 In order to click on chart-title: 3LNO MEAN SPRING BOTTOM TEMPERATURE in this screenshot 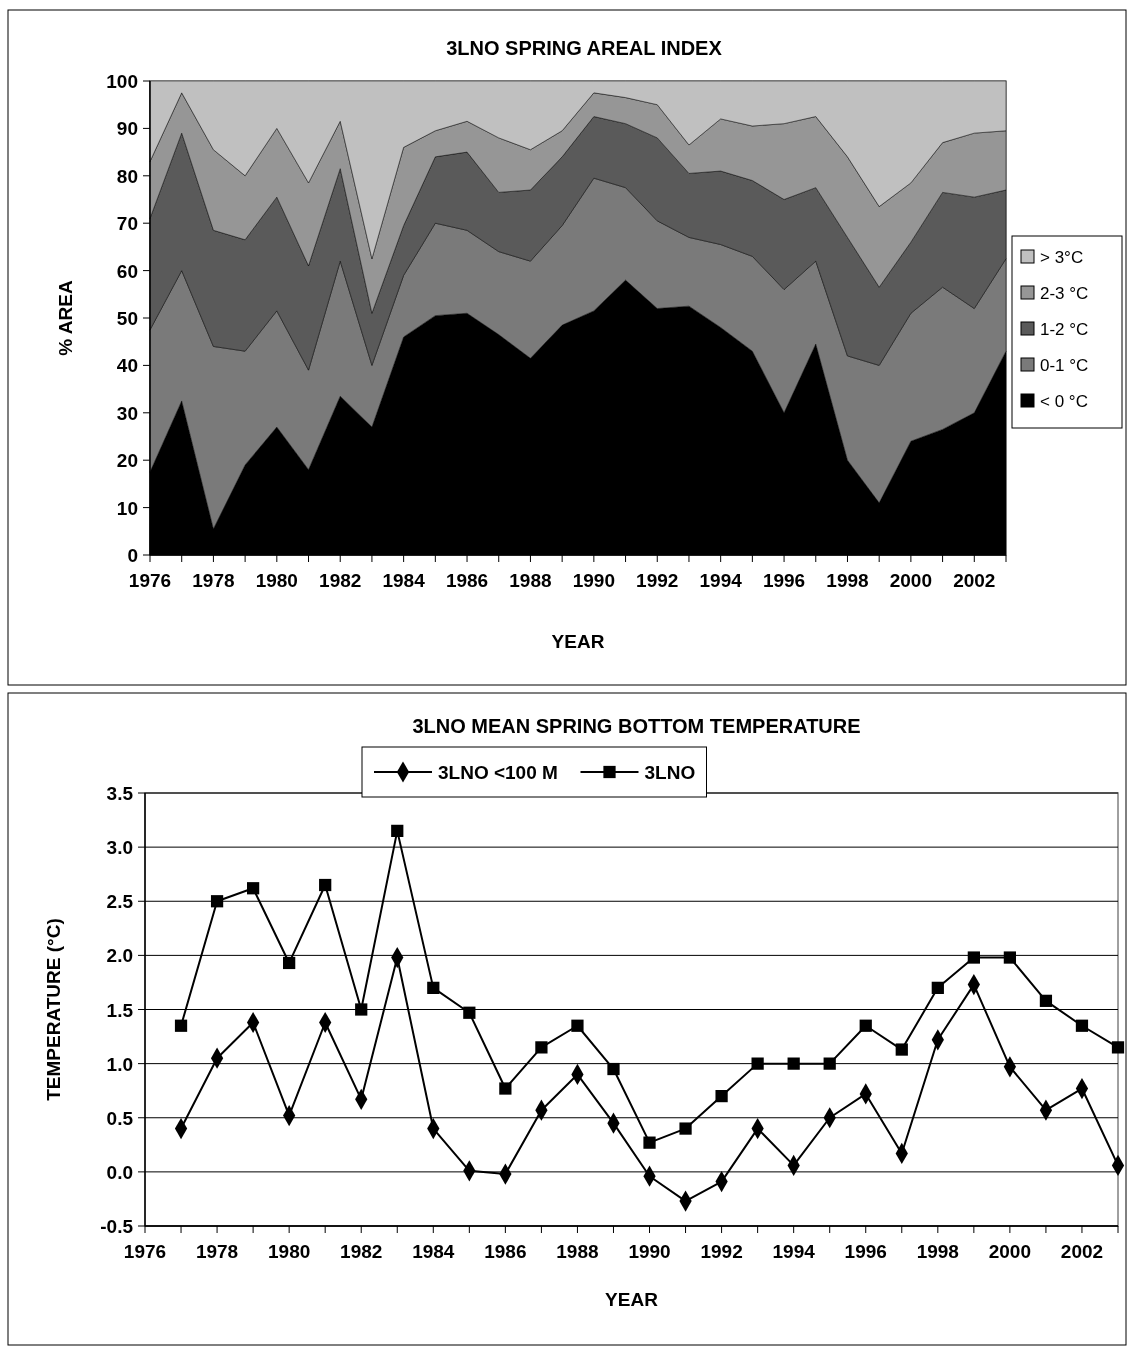, I will do `click(636, 726)`.